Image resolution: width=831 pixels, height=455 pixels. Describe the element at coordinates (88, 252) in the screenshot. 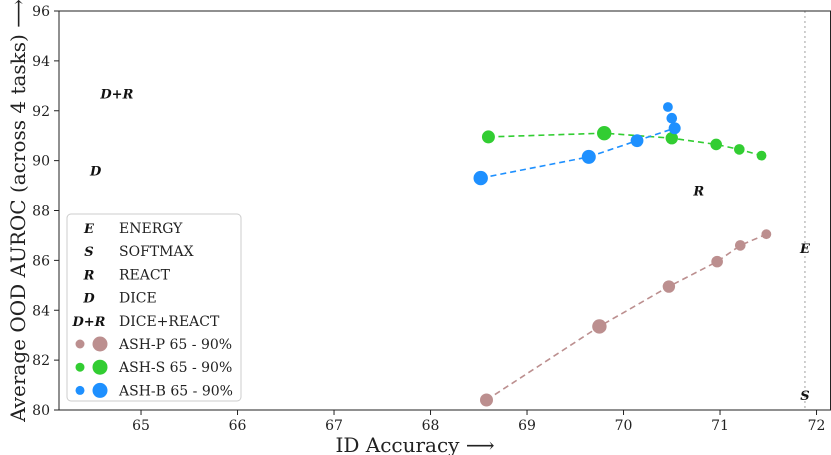

I see `legend-glyph: S` at that location.